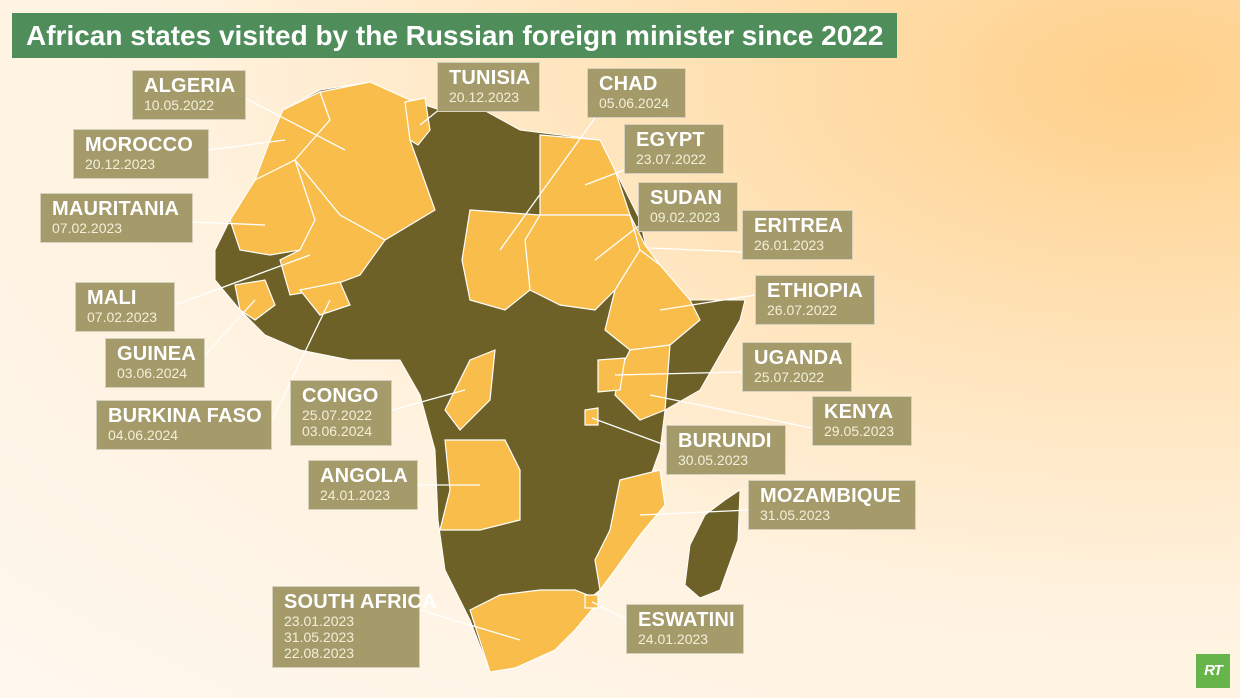 This screenshot has width=1240, height=698. I want to click on leader-mali, so click(242, 280).